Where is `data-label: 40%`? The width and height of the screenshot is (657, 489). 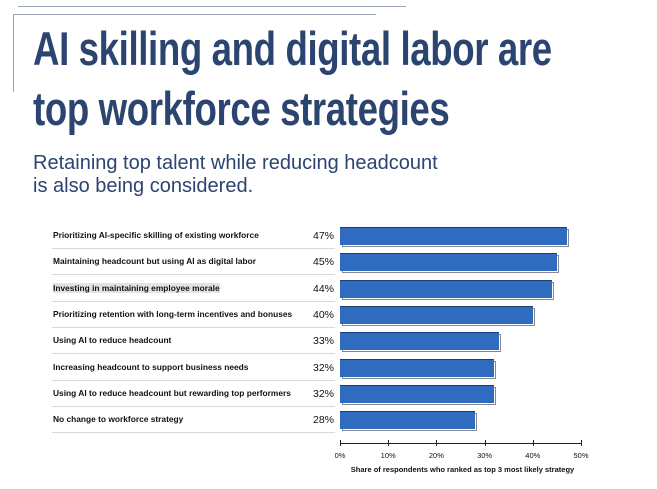 data-label: 40% is located at coordinates (323, 314).